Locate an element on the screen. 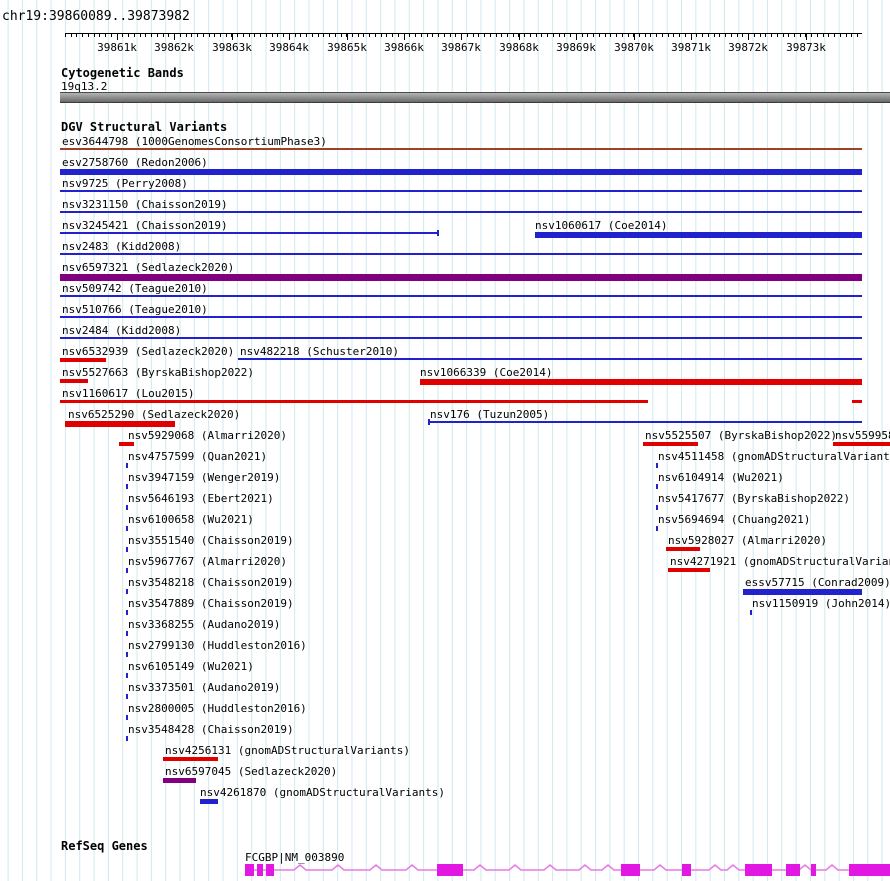 The image size is (890, 881). variant-label: nsv5928027 (Almarri2020) is located at coordinates (747, 540).